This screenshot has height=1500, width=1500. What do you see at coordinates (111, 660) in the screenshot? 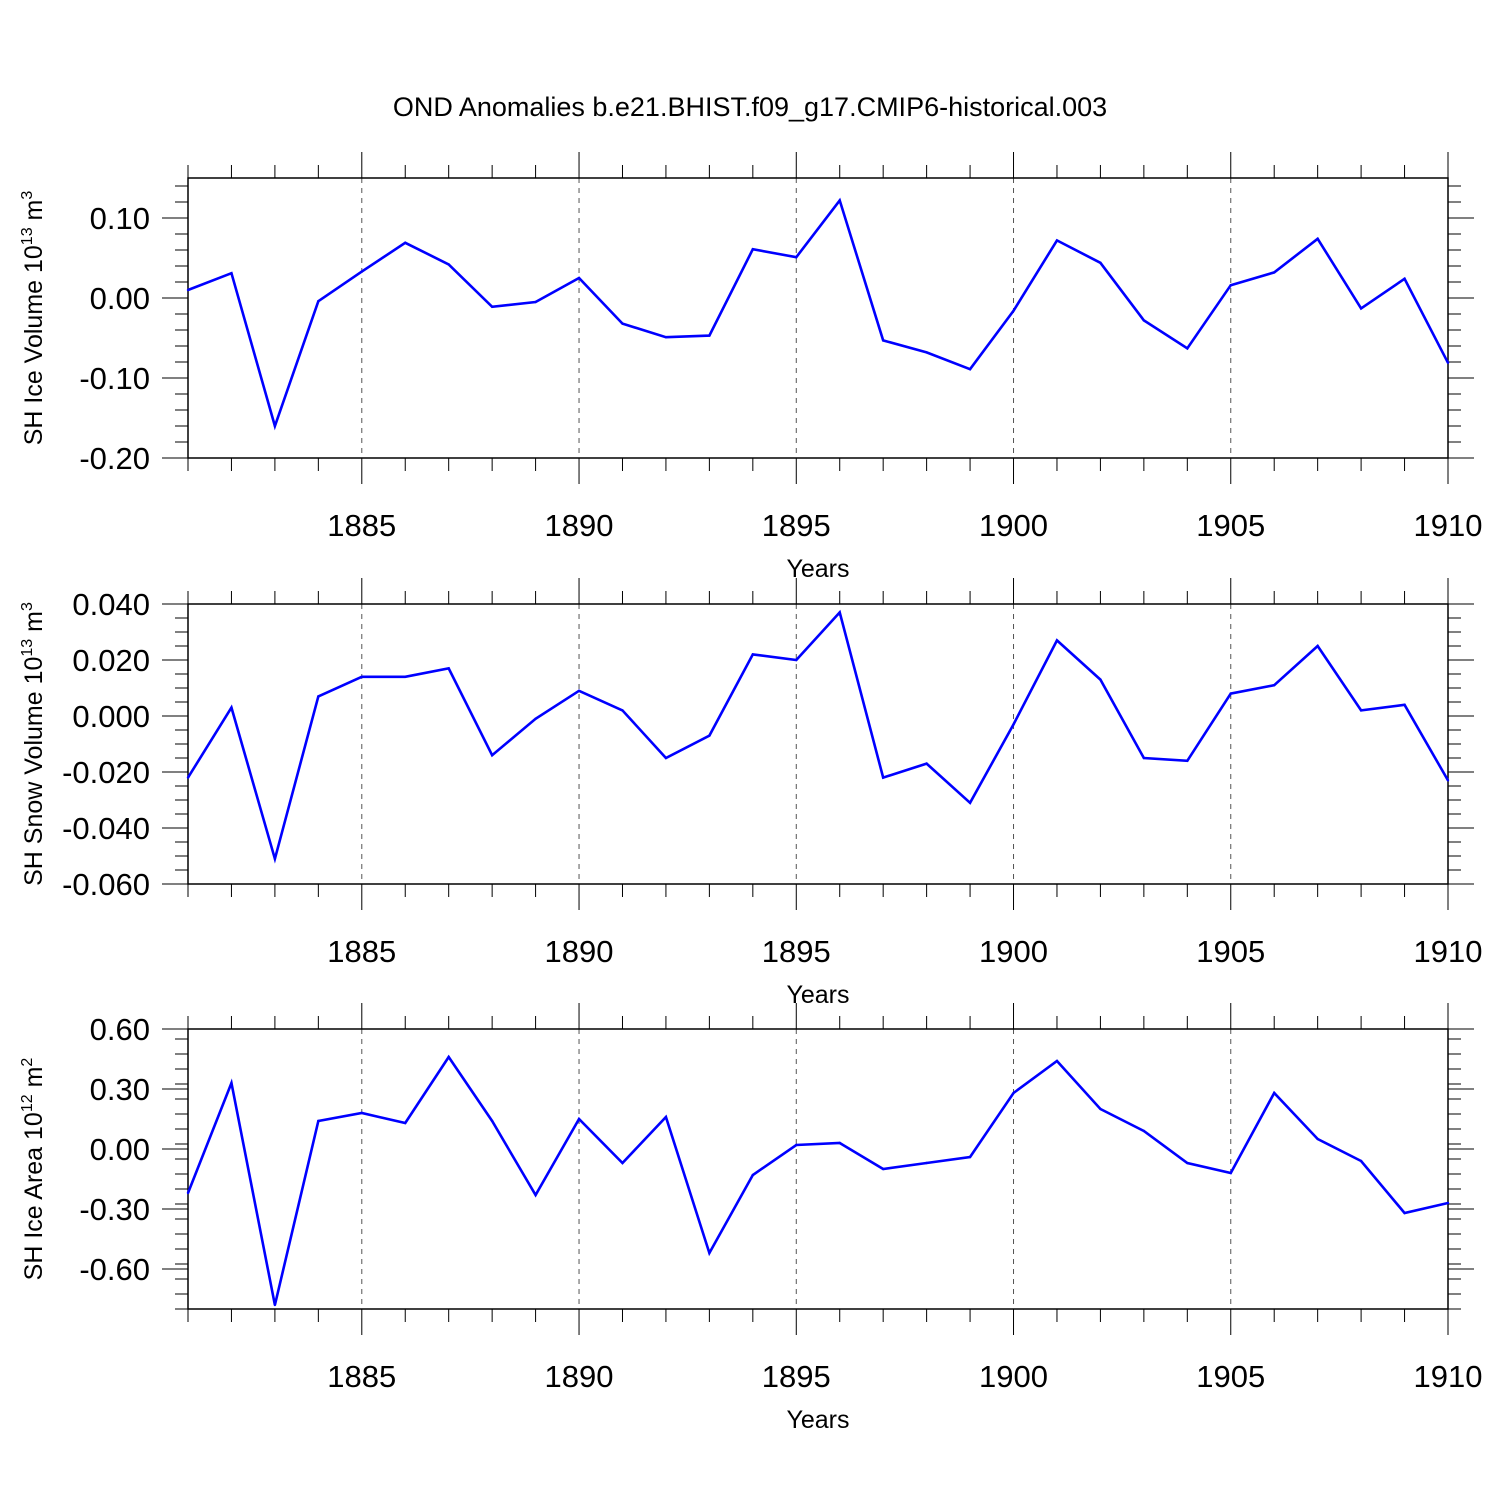
I see `y-tick-label: 0.020` at bounding box center [111, 660].